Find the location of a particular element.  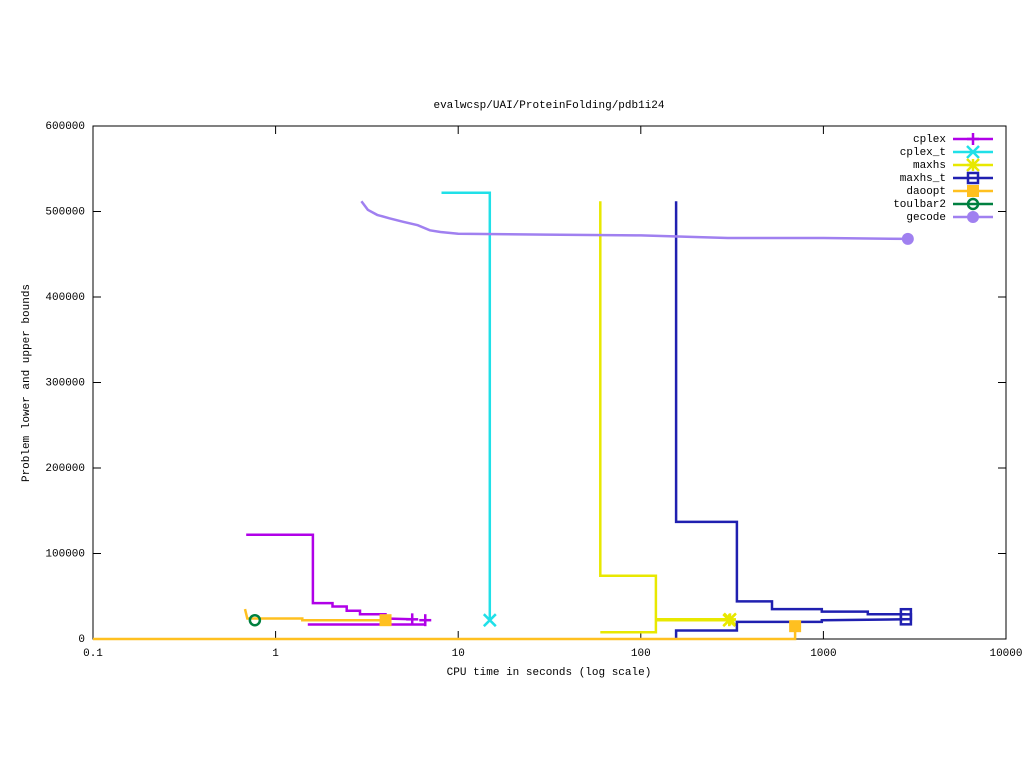

legend-label: daoopt is located at coordinates (926, 192).